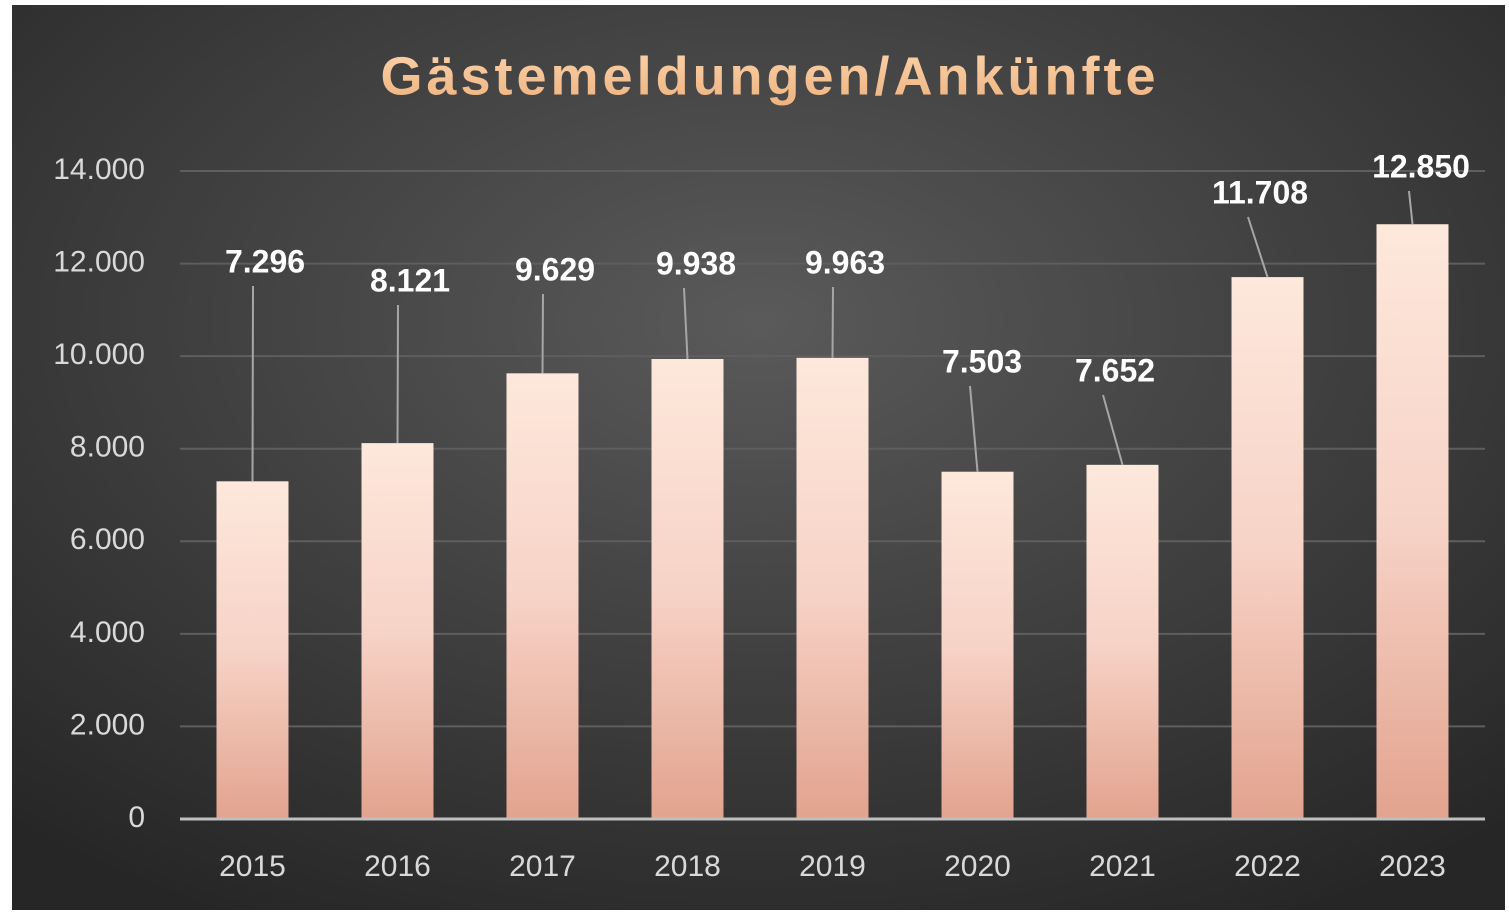 Image resolution: width=1509 pixels, height=913 pixels. I want to click on value-label: 9.629, so click(555, 269).